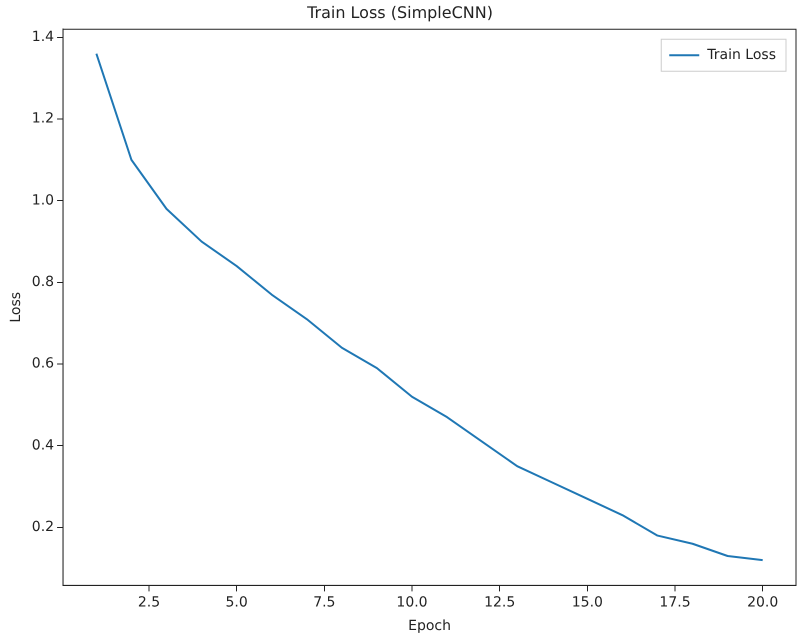  What do you see at coordinates (412, 602) in the screenshot?
I see `x-tick-label: 10.0` at bounding box center [412, 602].